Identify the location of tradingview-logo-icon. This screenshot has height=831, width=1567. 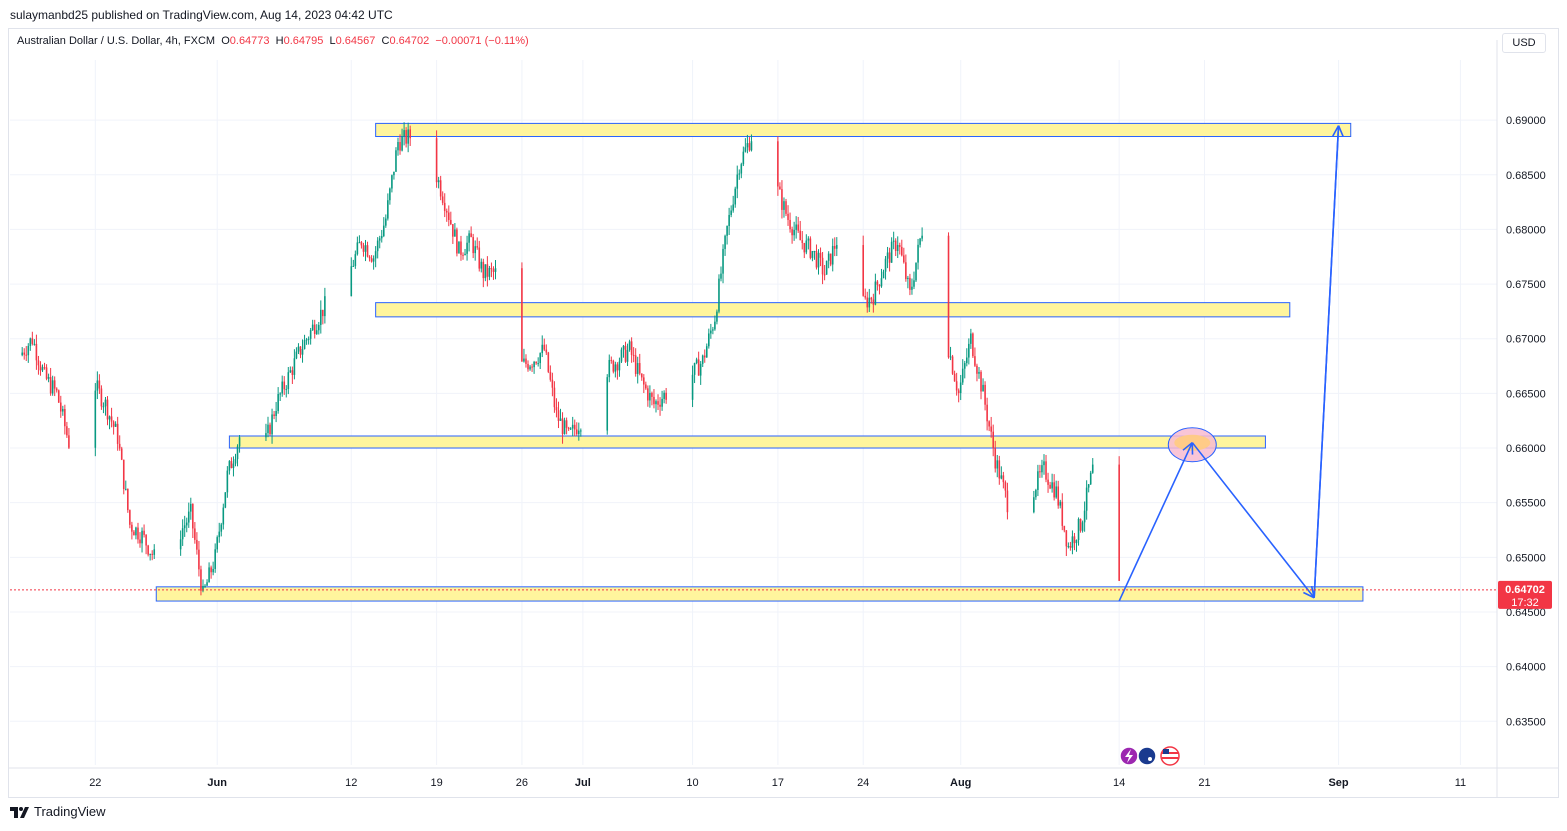
(19, 812).